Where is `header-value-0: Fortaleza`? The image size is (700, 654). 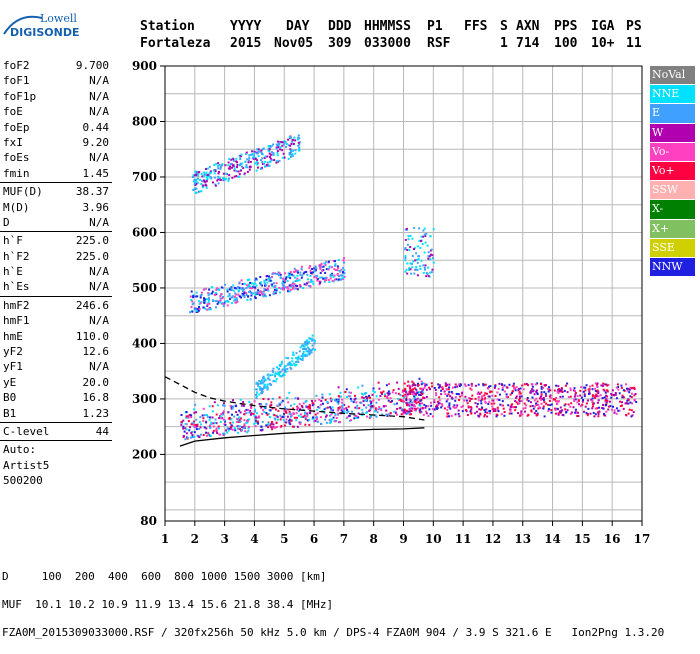
header-value-0: Fortaleza is located at coordinates (175, 43).